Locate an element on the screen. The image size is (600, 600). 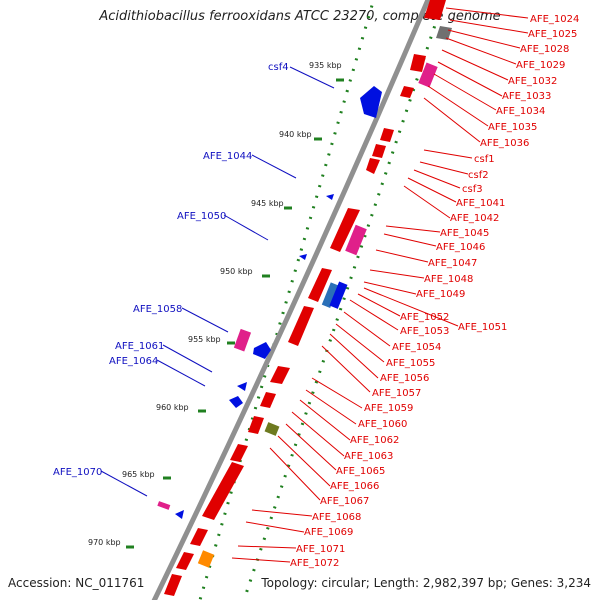
kbp-label: 945 kbp is located at coordinates (267, 203).